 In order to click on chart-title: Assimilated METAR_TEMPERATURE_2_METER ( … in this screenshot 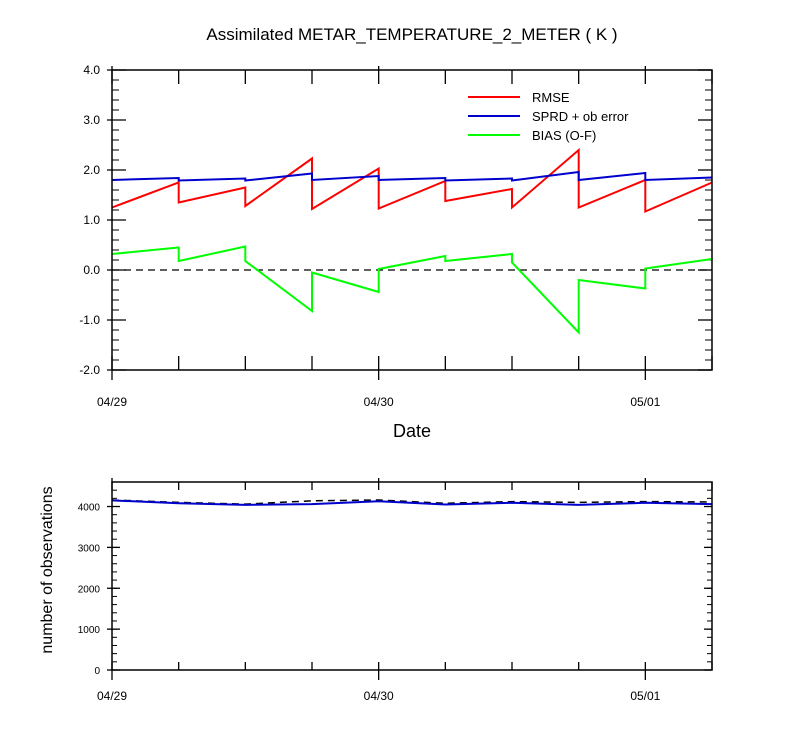, I will do `click(411, 34)`.